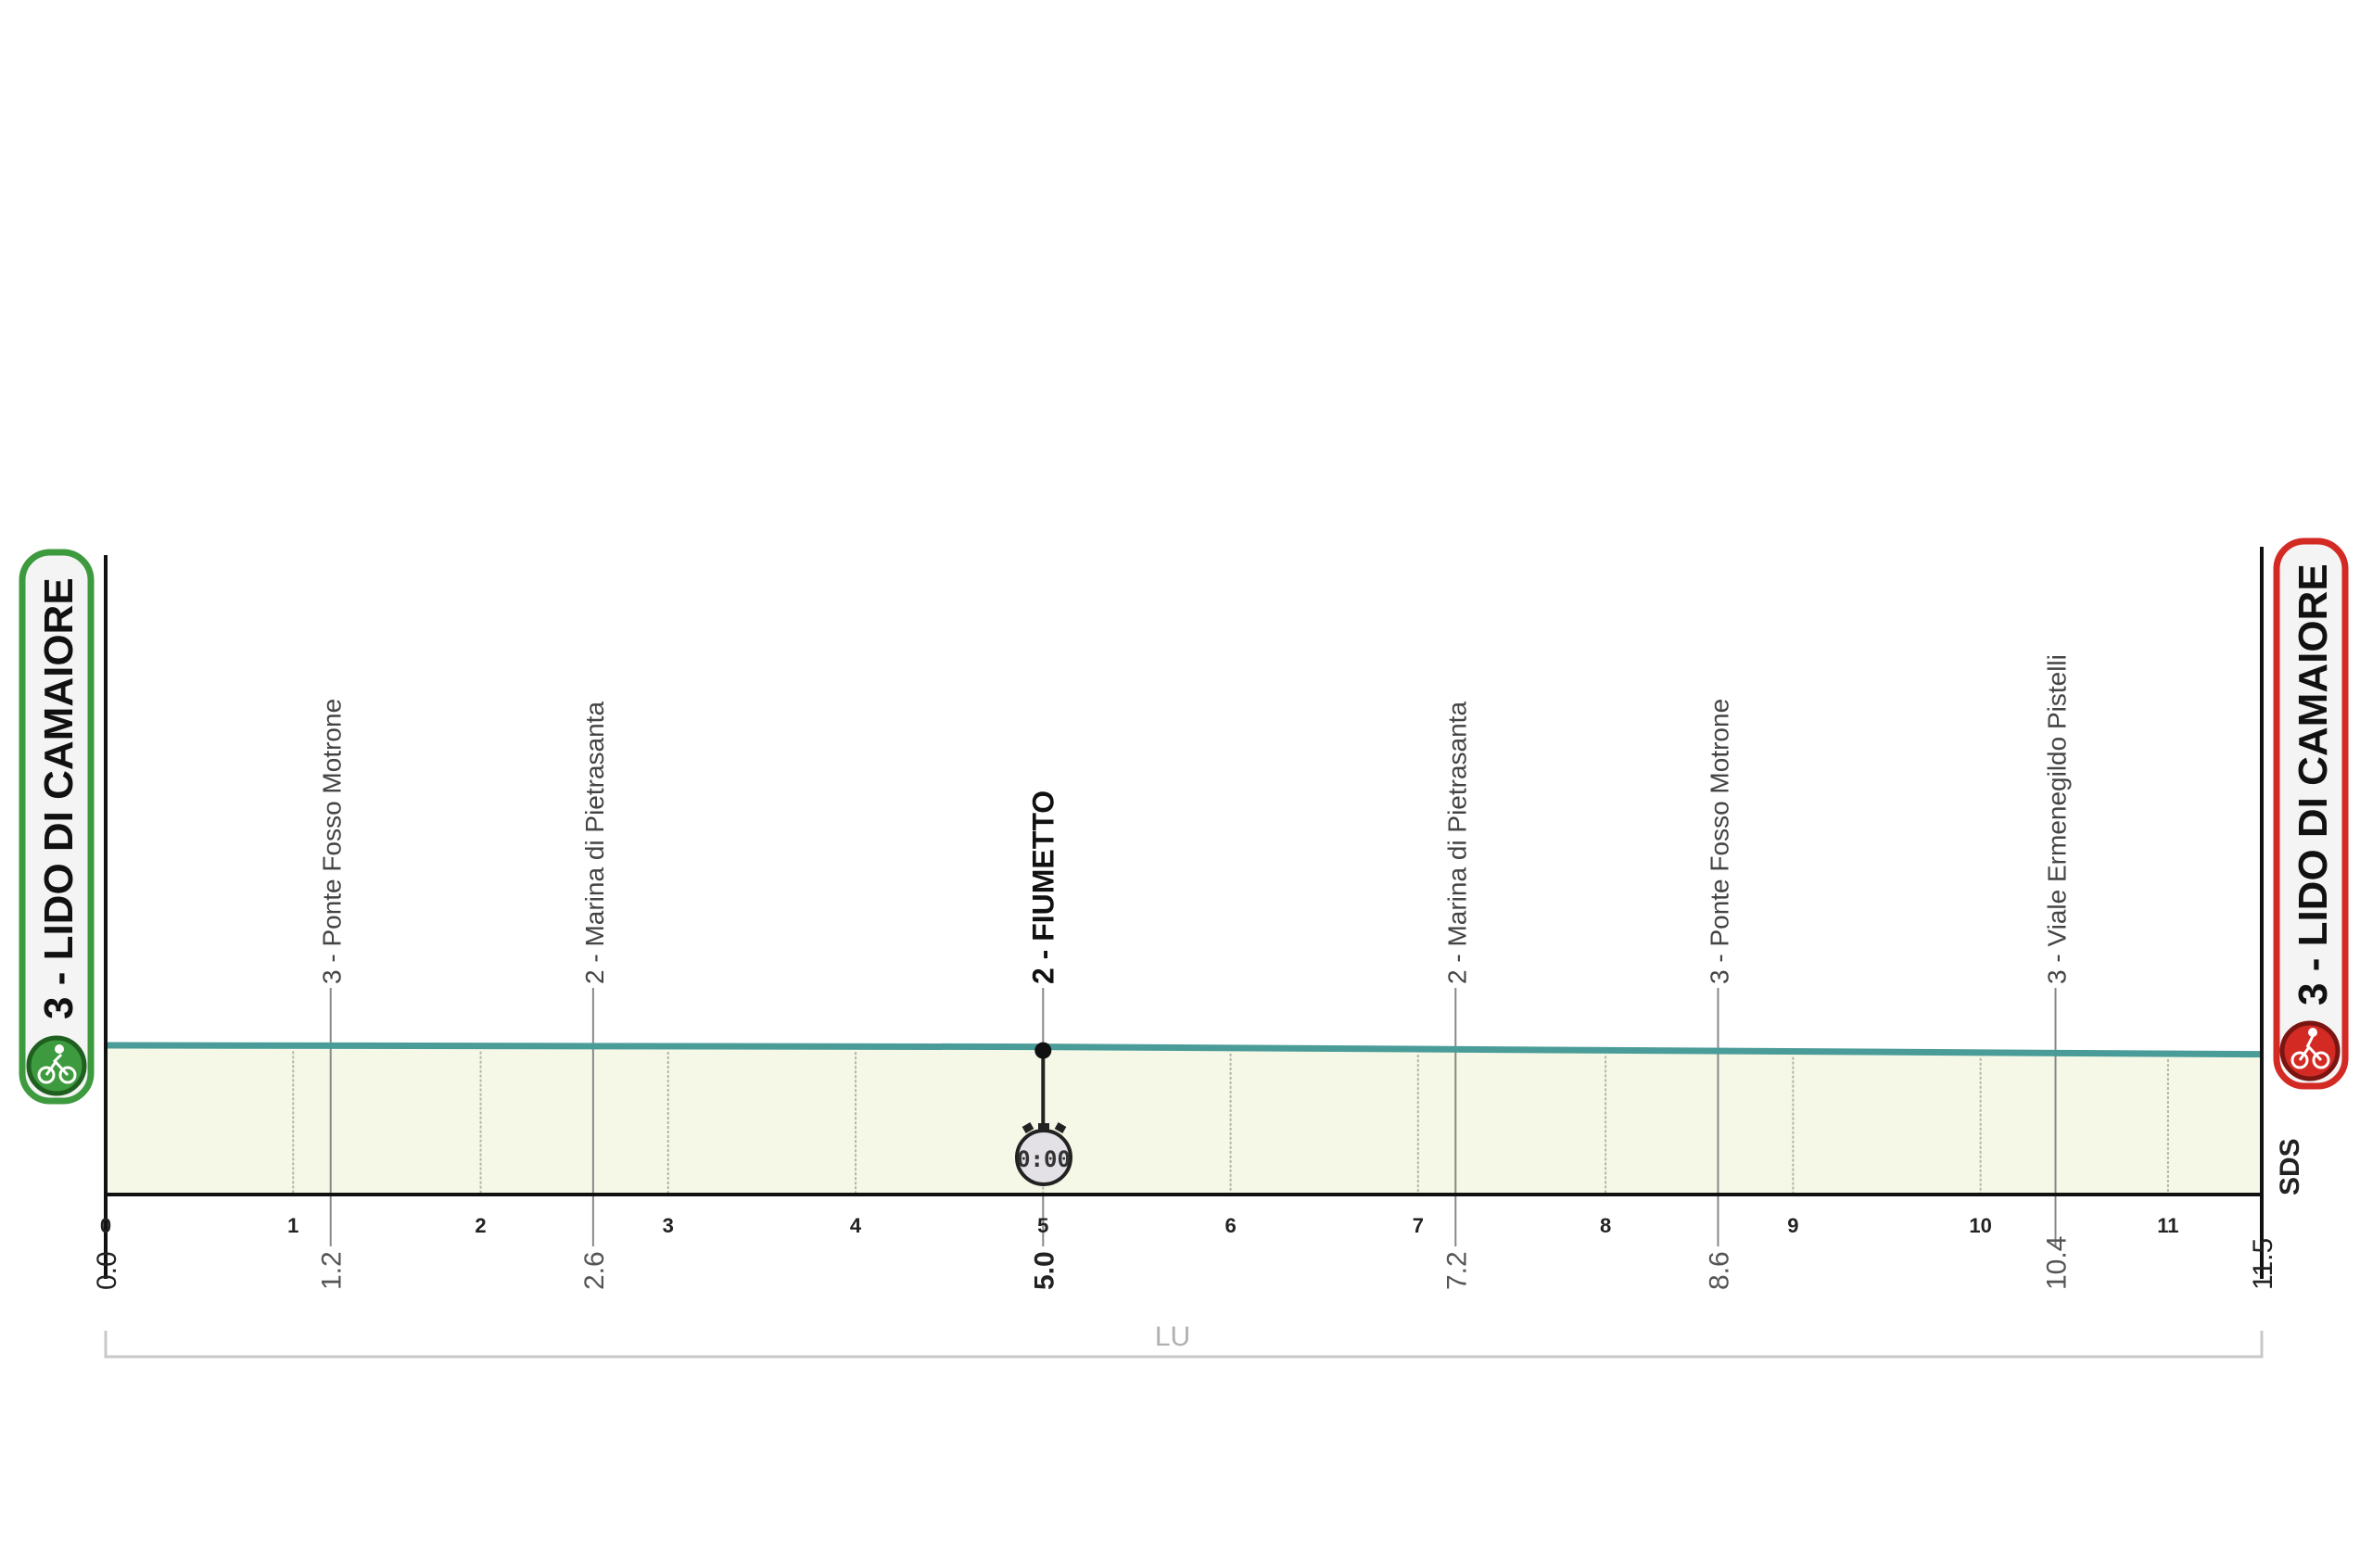  Describe the element at coordinates (1605, 1225) in the screenshot. I see `x-tick-label: 8` at that location.